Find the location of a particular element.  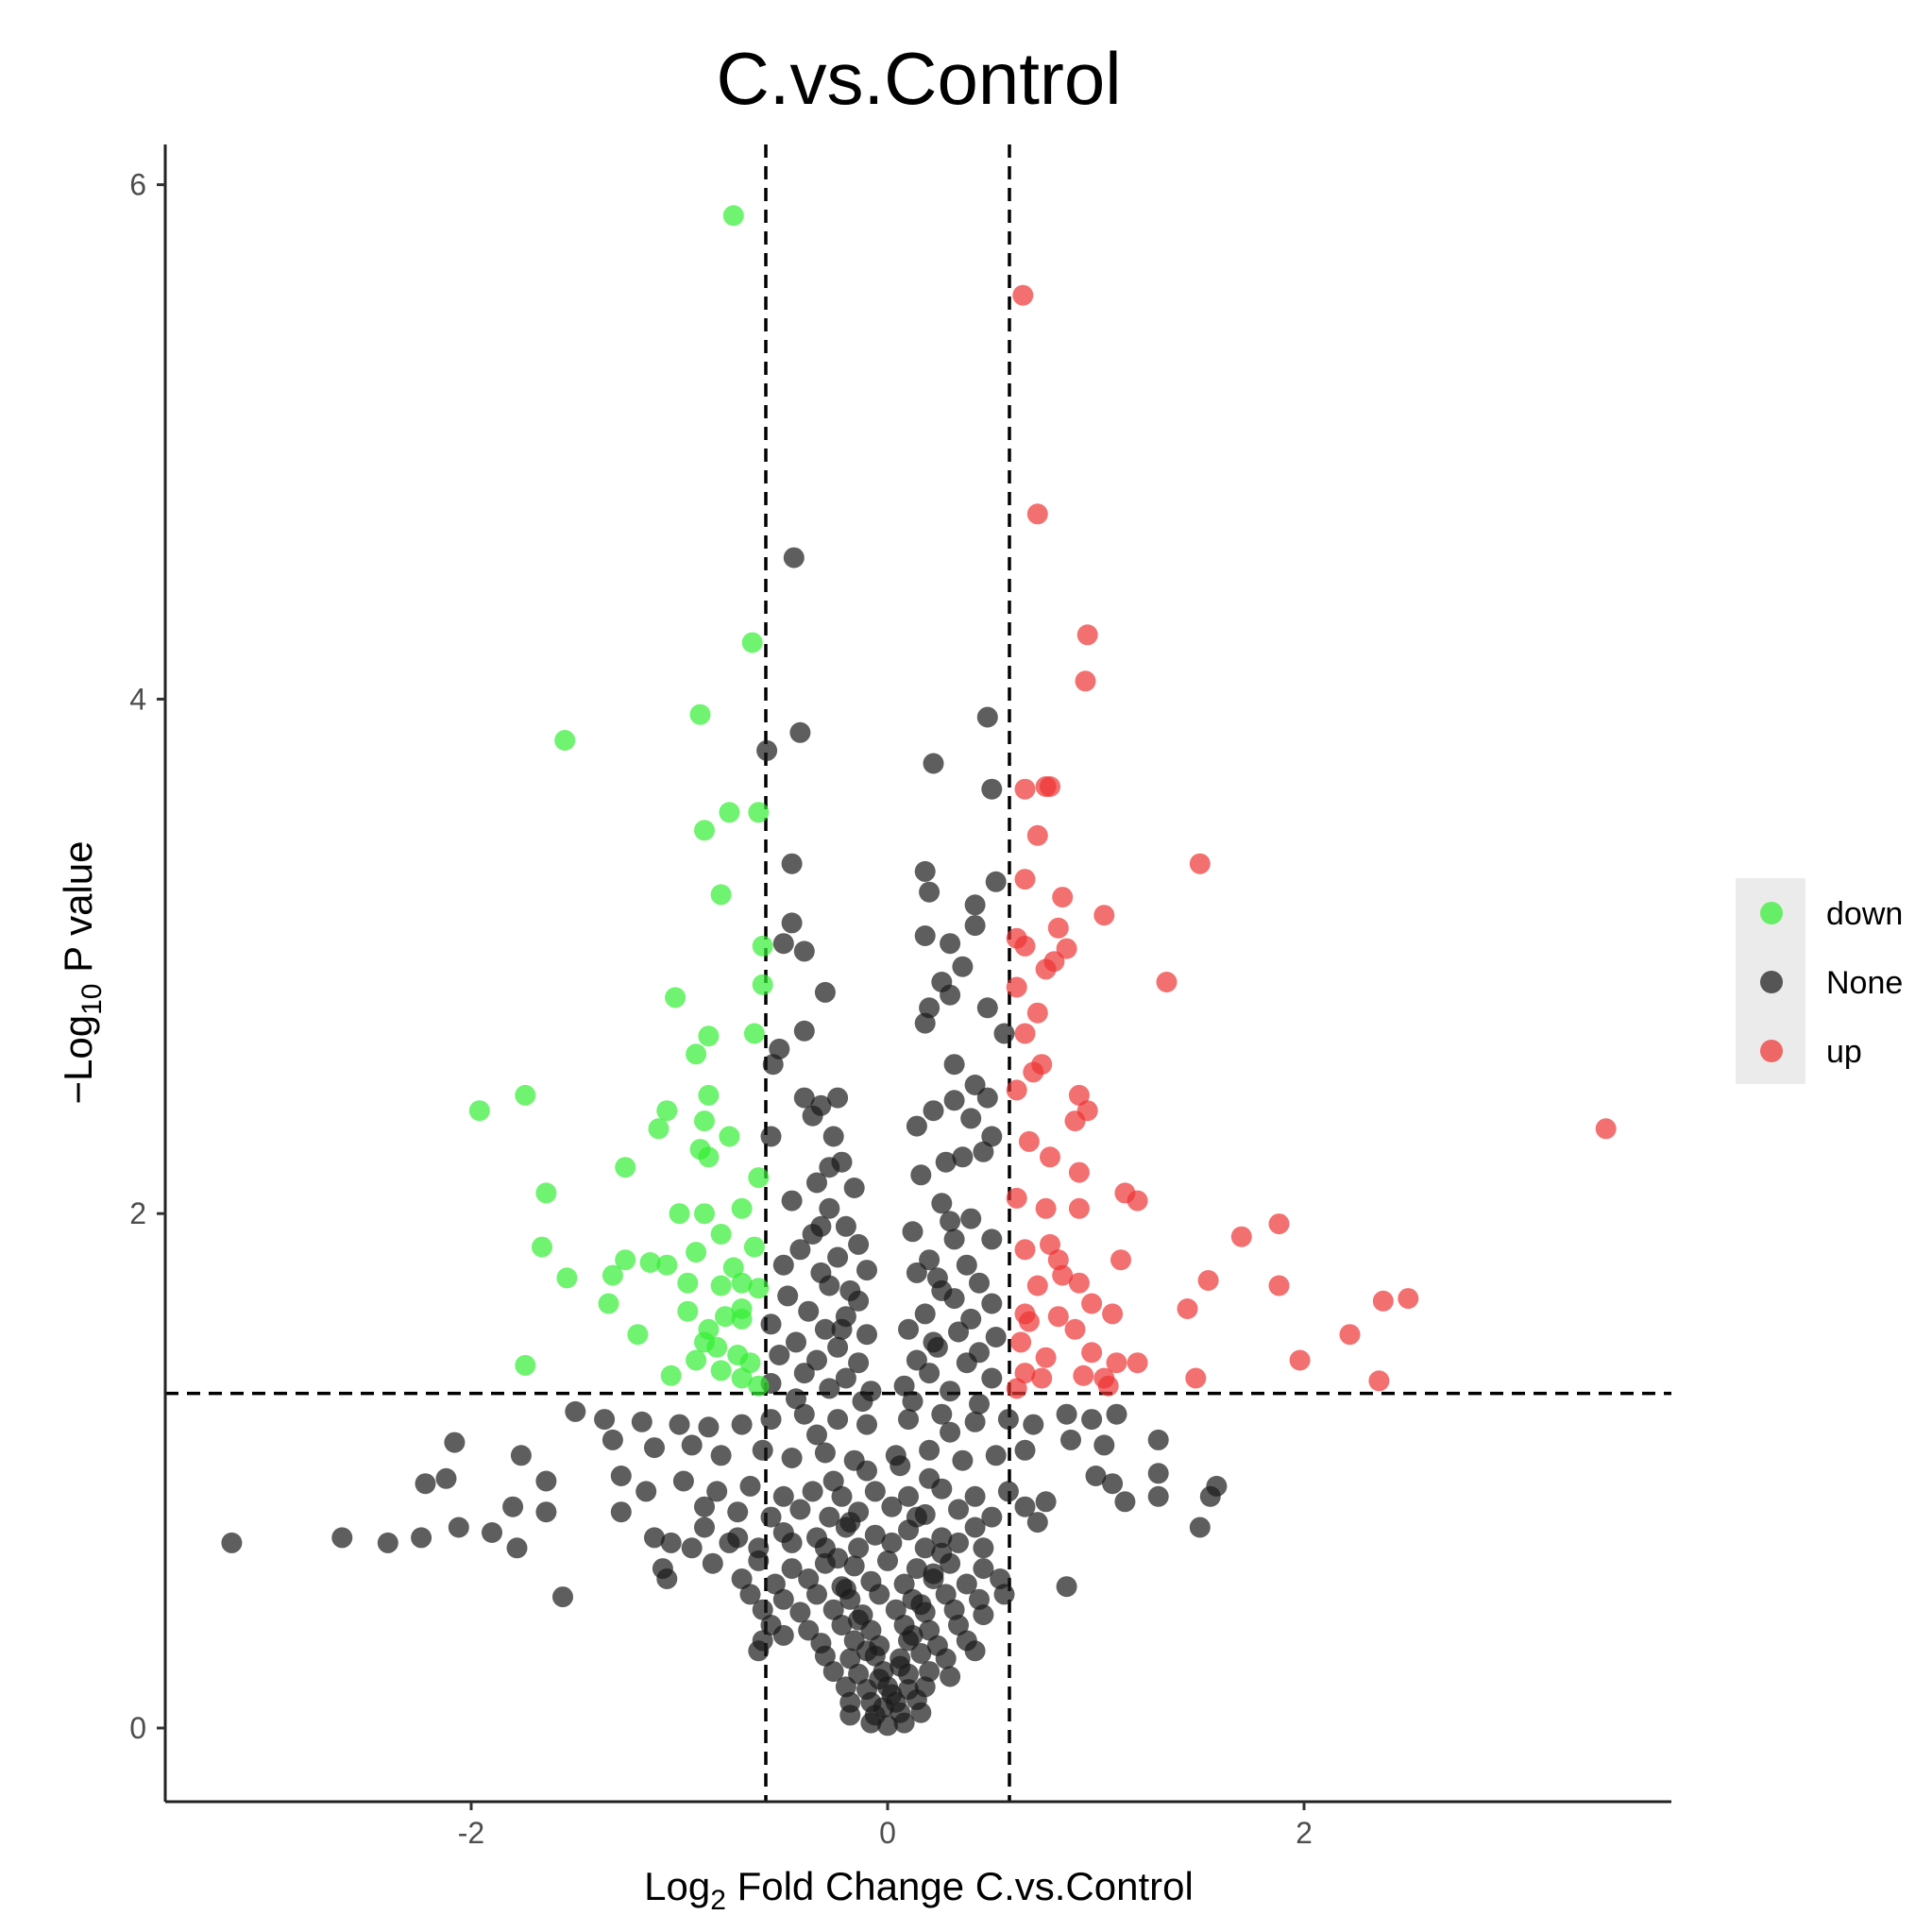

y-tick-label-0: 0 is located at coordinates (137, 1728).